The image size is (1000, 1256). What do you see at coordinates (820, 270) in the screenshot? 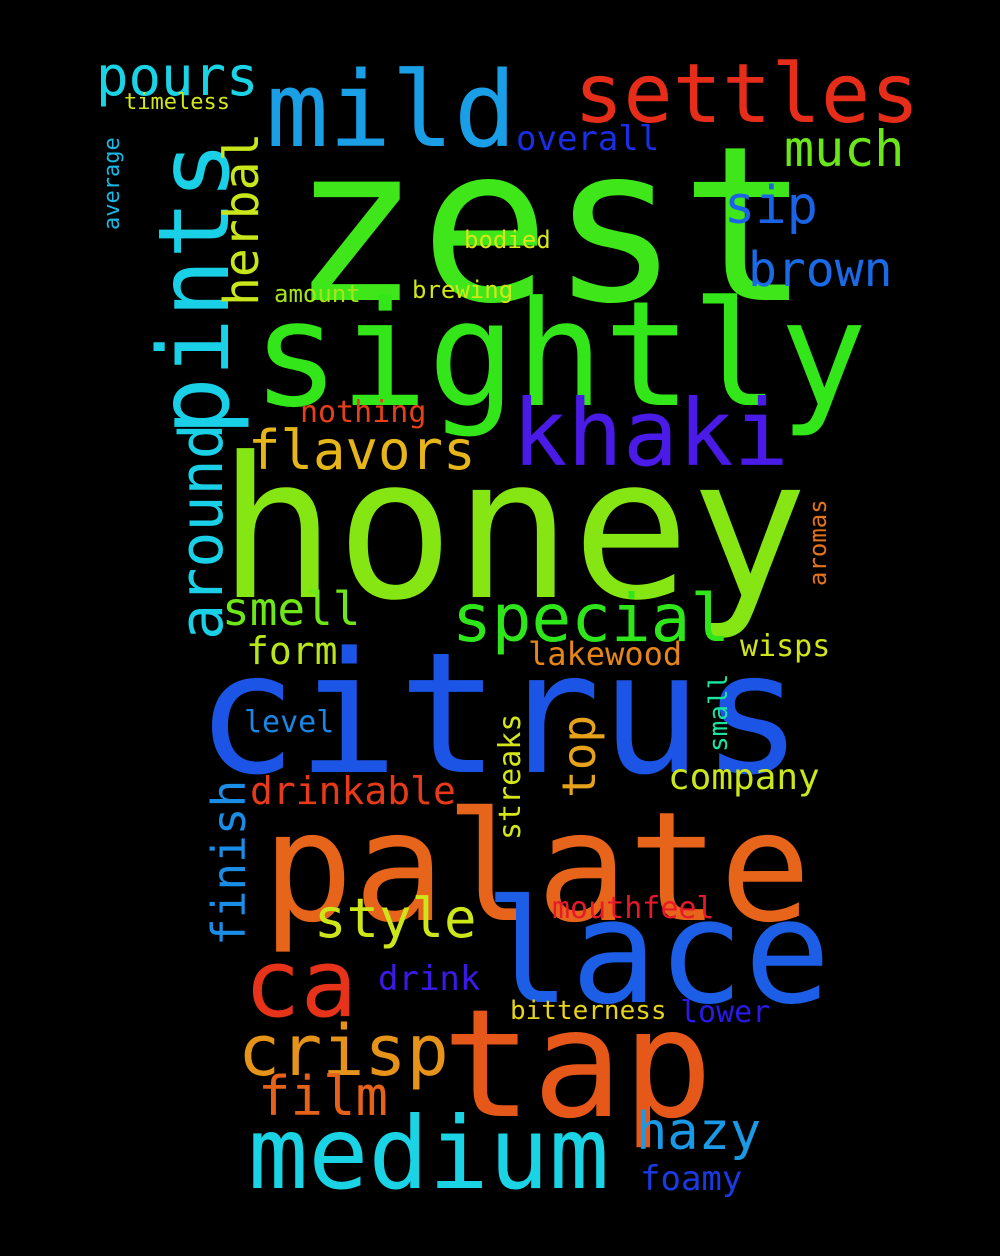
I see `word-brown: brown` at bounding box center [820, 270].